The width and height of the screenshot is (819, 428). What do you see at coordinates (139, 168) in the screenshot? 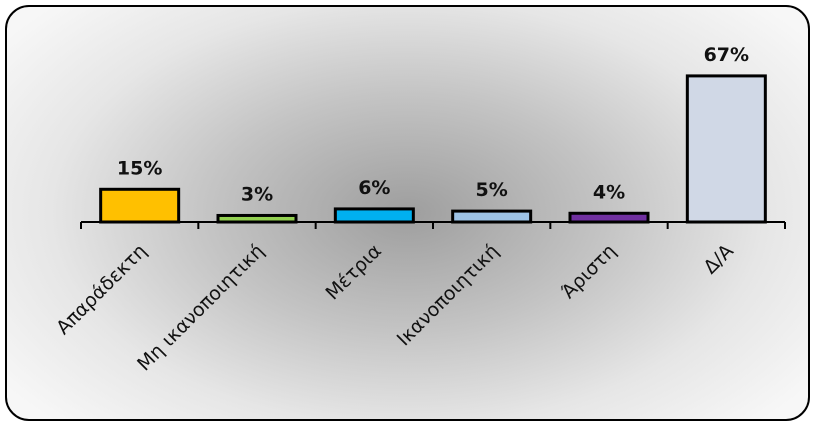
I see `data-label: 15%` at bounding box center [139, 168].